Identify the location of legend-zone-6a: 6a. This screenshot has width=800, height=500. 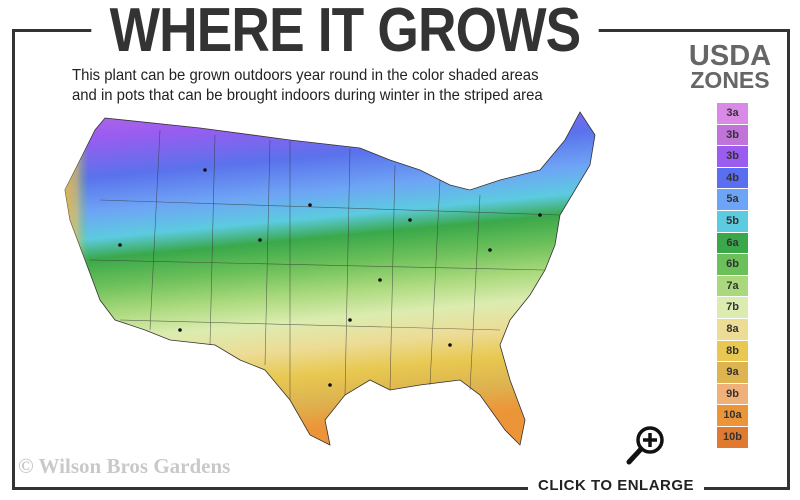
(732, 243).